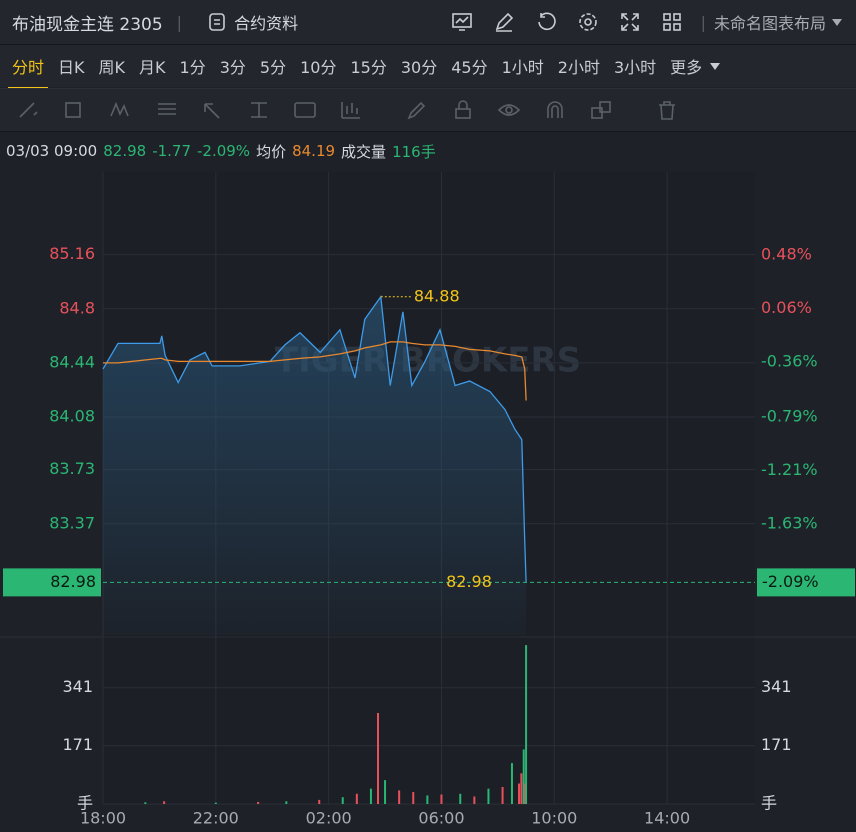 This screenshot has height=832, width=856. What do you see at coordinates (715, 69) in the screenshot?
I see `more-caret` at bounding box center [715, 69].